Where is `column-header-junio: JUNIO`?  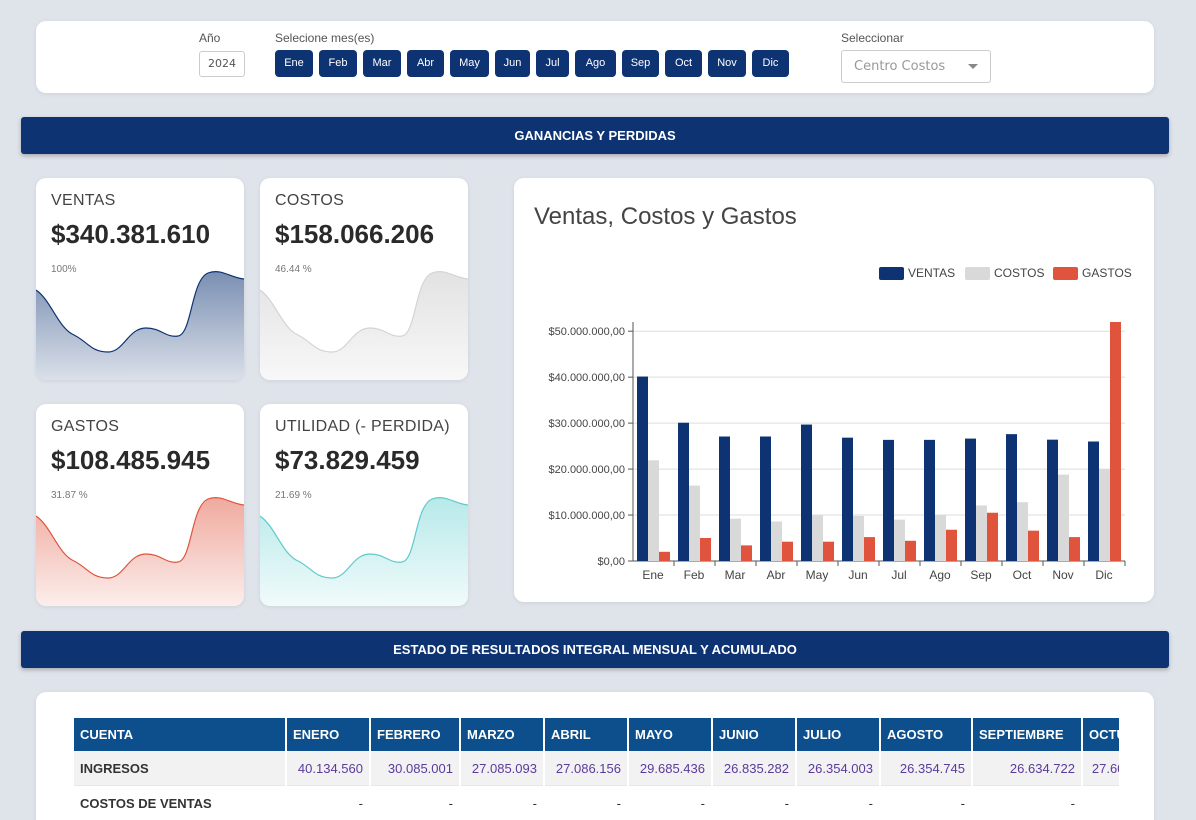 column-header-junio: JUNIO is located at coordinates (754, 734).